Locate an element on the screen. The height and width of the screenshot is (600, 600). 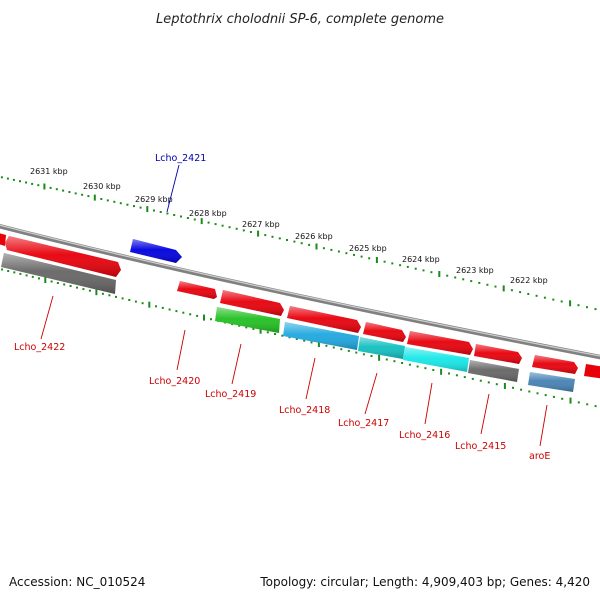
tick-label: 2629 kbp is located at coordinates (154, 199).